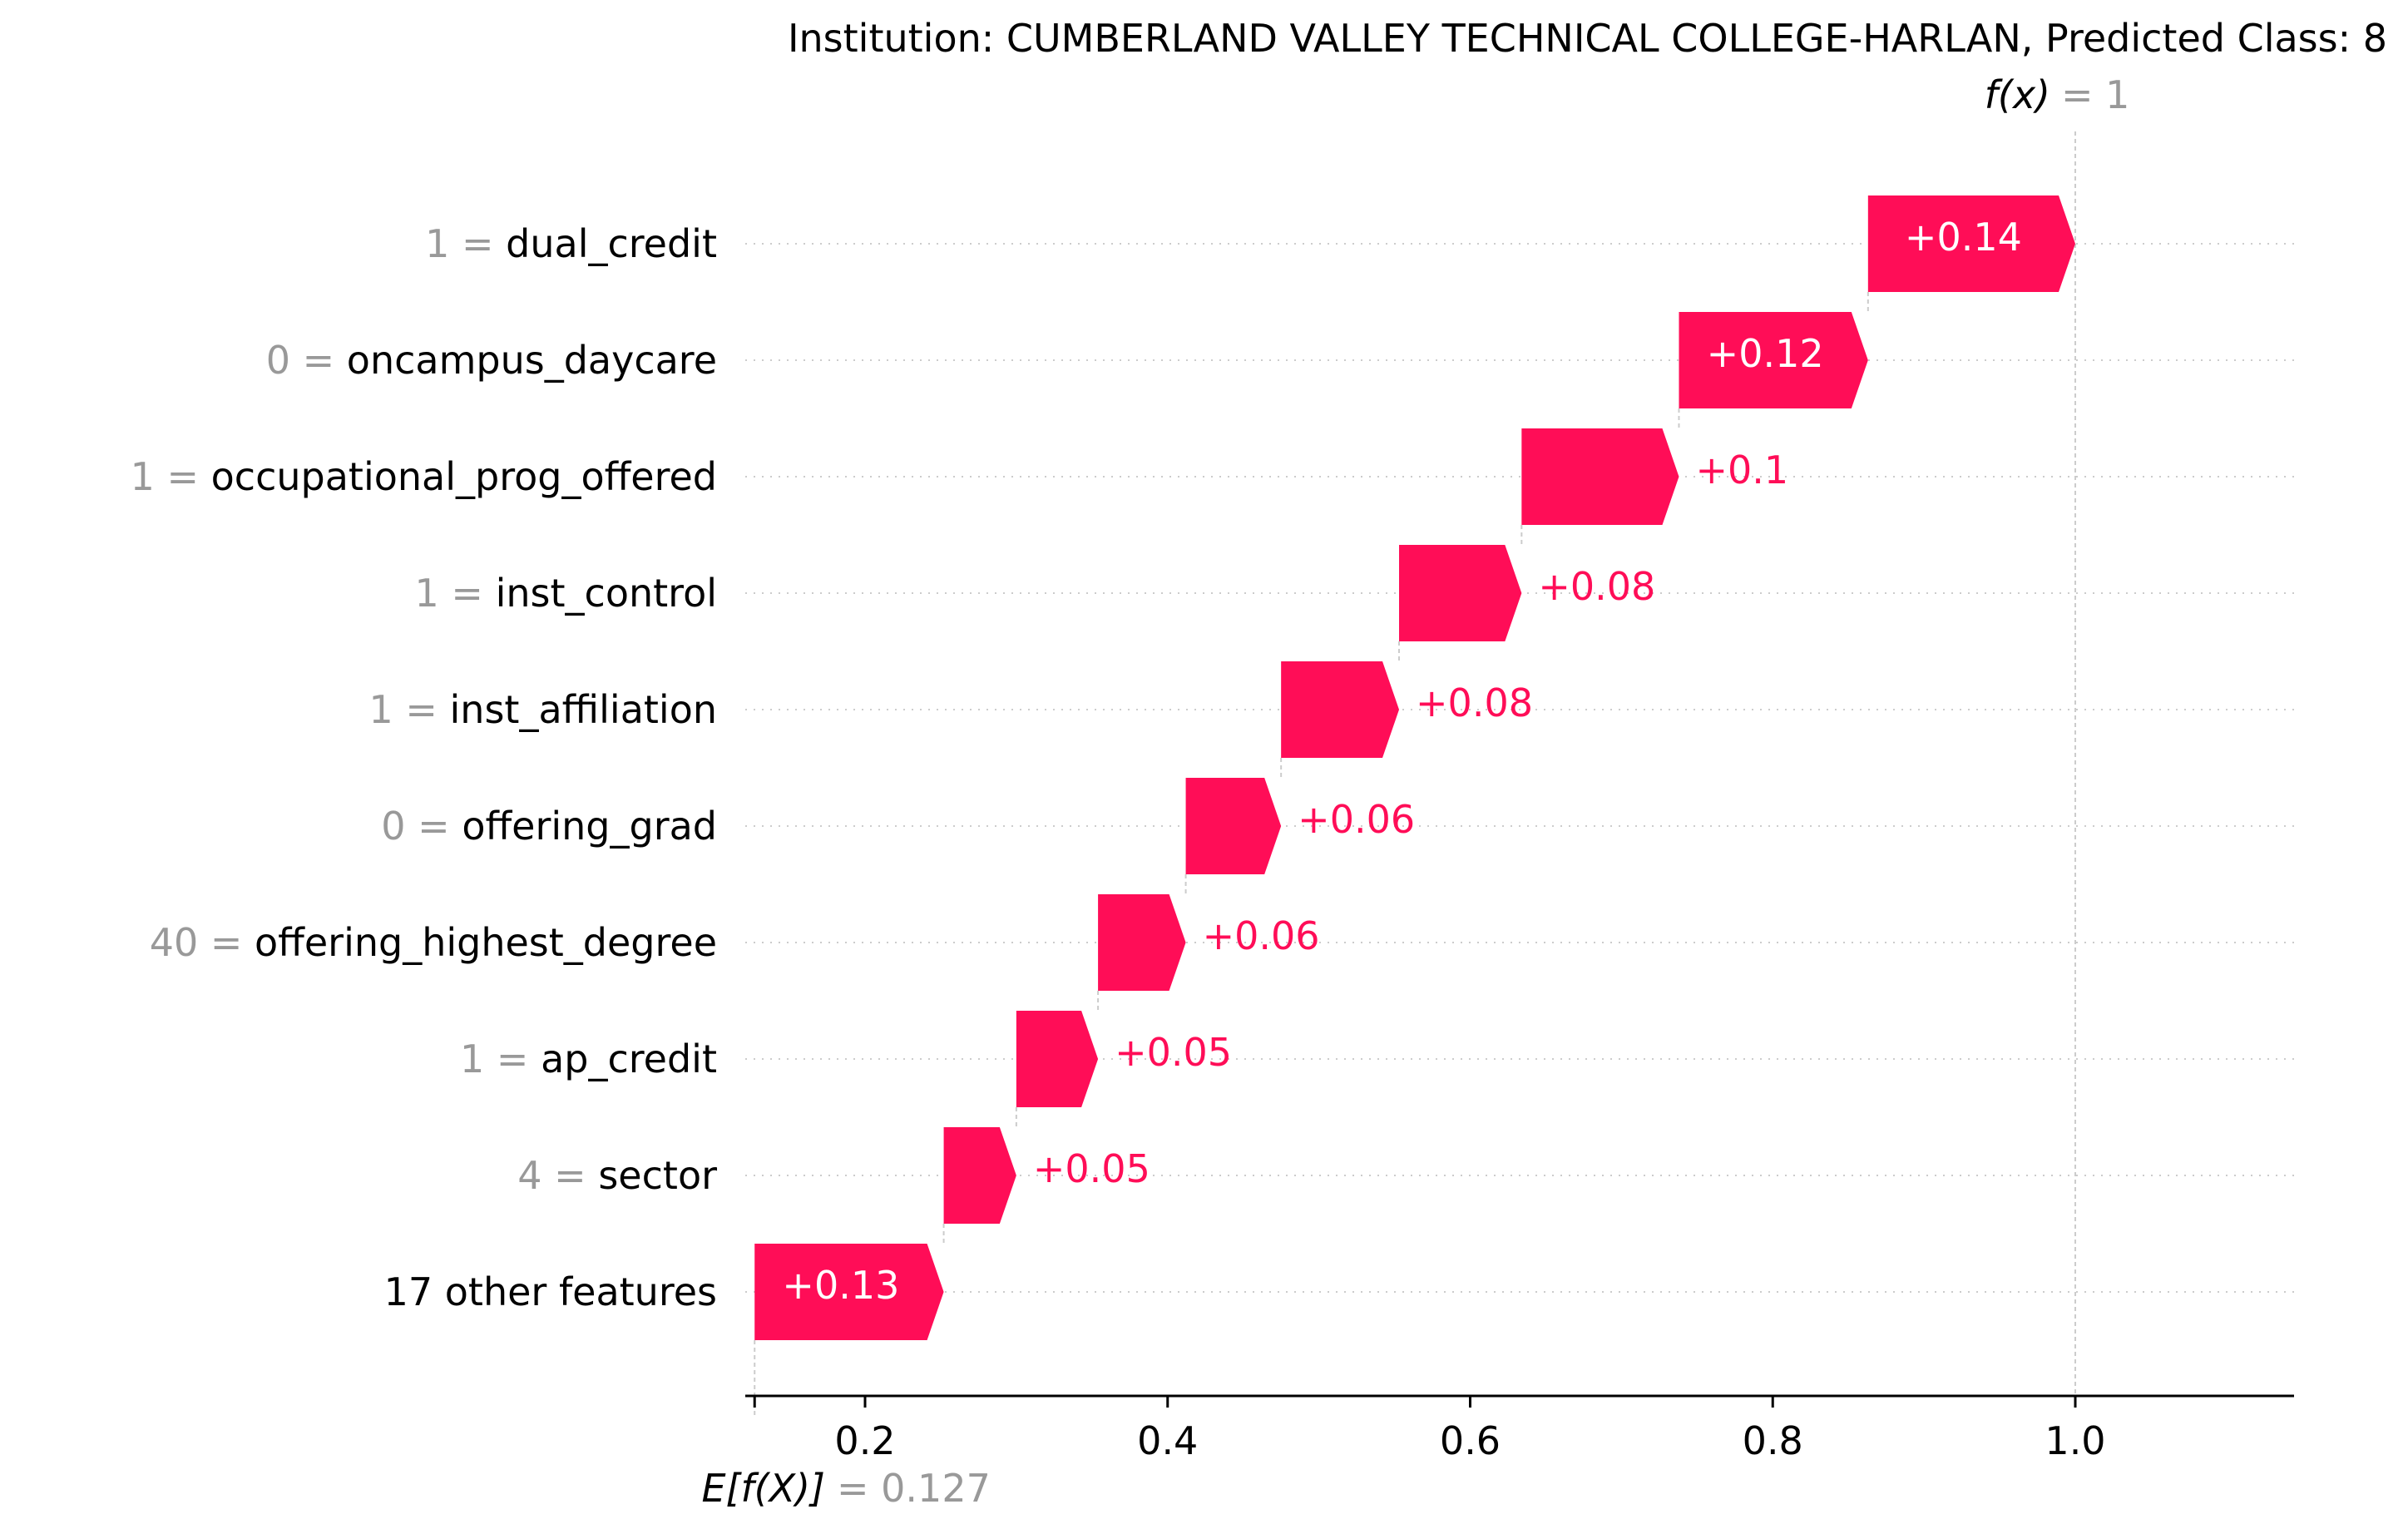  What do you see at coordinates (532, 360) in the screenshot?
I see `feature-name: oncampus_daycare` at bounding box center [532, 360].